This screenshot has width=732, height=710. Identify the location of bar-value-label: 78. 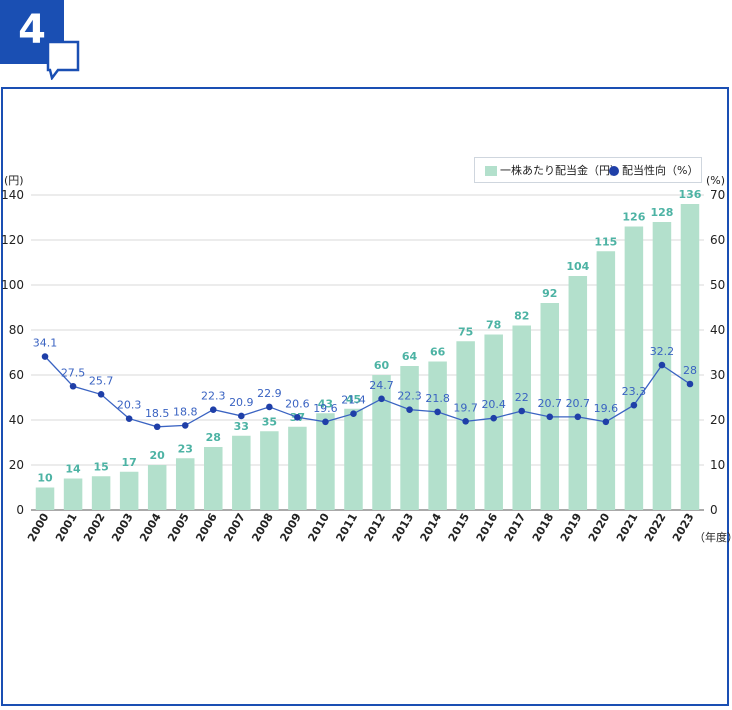
(493, 325).